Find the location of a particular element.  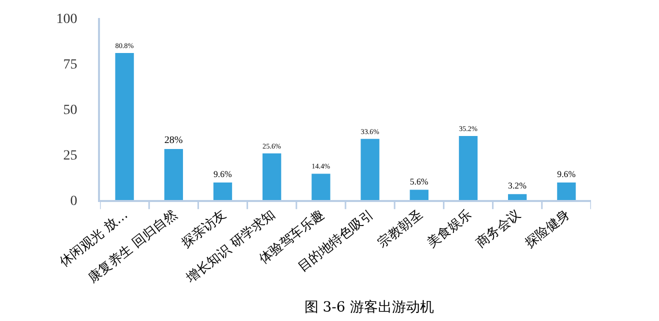

x-tick-label: 宗教朝圣 is located at coordinates (400, 229).